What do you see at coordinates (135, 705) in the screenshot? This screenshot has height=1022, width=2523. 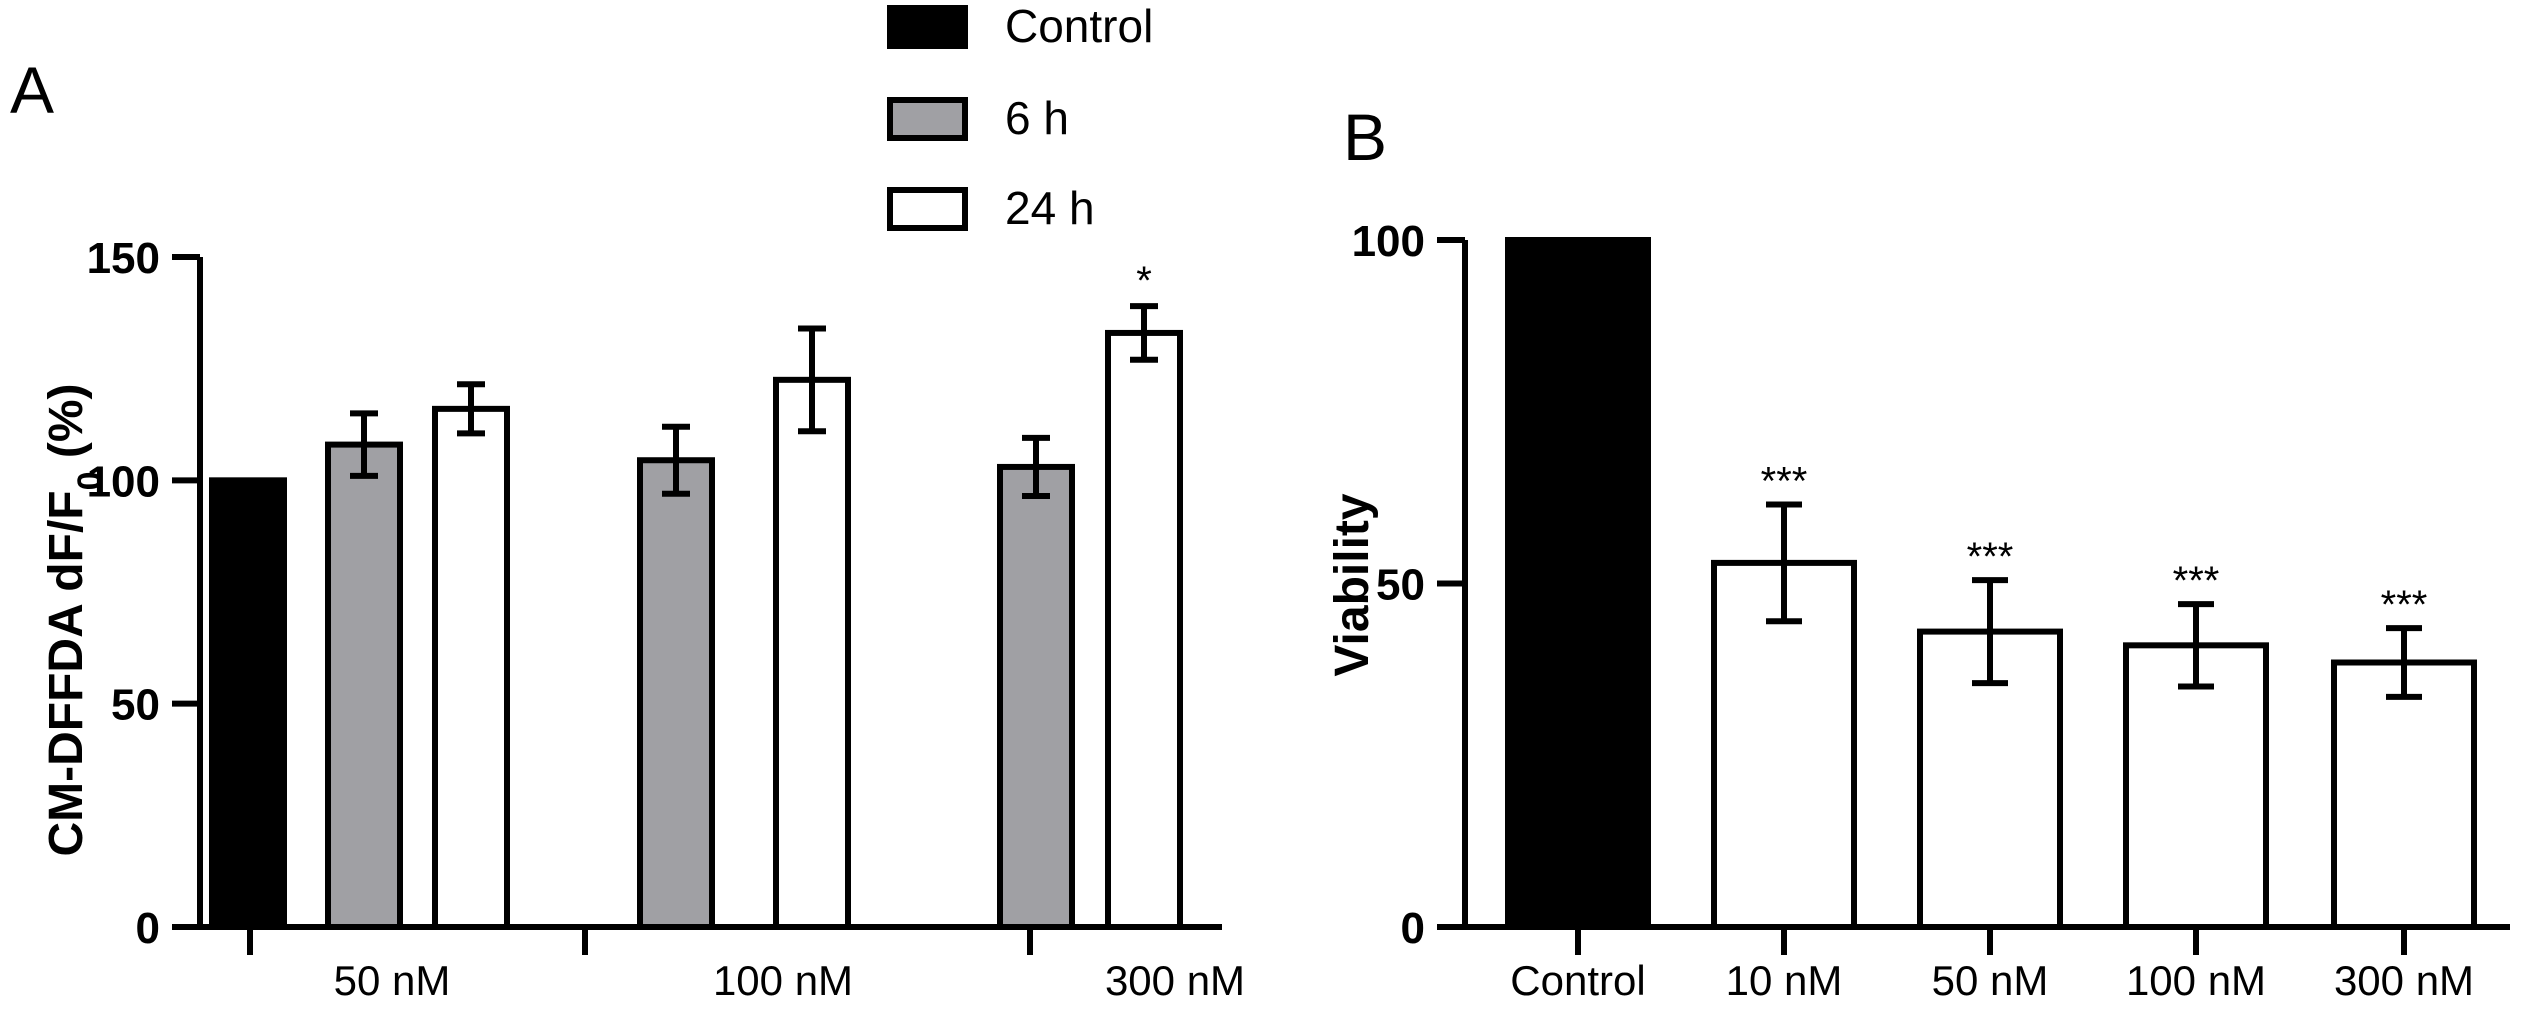 I see `y-tick-label-a: 50` at bounding box center [135, 705].